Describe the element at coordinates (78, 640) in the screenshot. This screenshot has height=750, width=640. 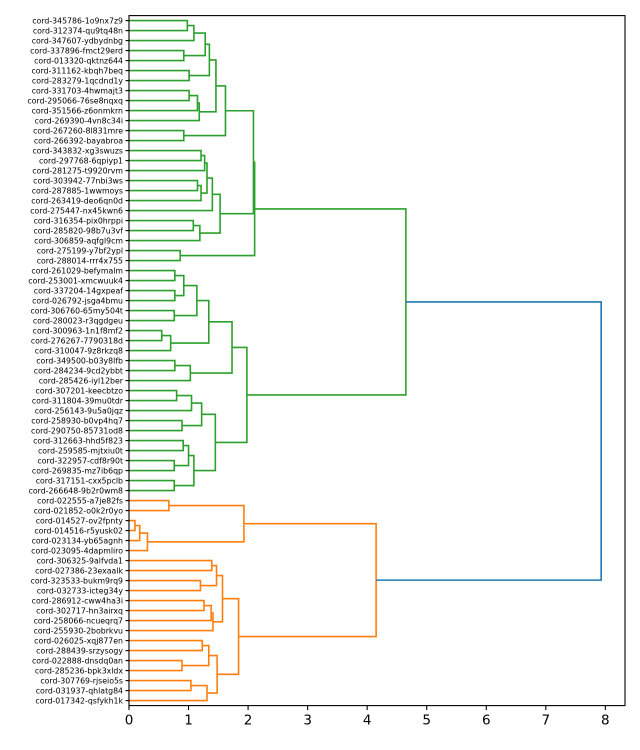
I see `leaf-label: cord-026025-xqj877en` at that location.